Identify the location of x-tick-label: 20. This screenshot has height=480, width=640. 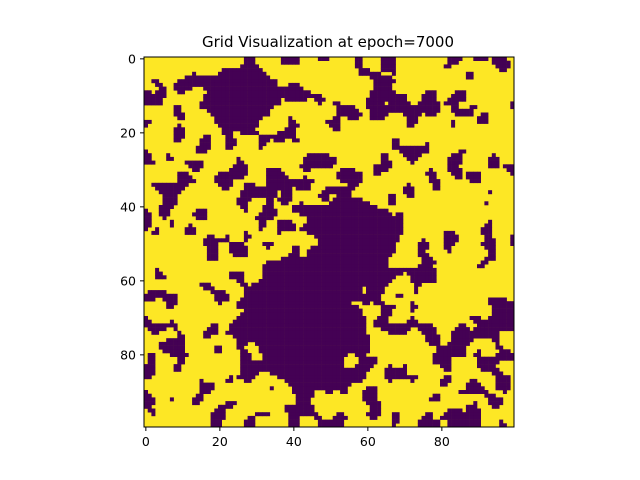
(220, 441).